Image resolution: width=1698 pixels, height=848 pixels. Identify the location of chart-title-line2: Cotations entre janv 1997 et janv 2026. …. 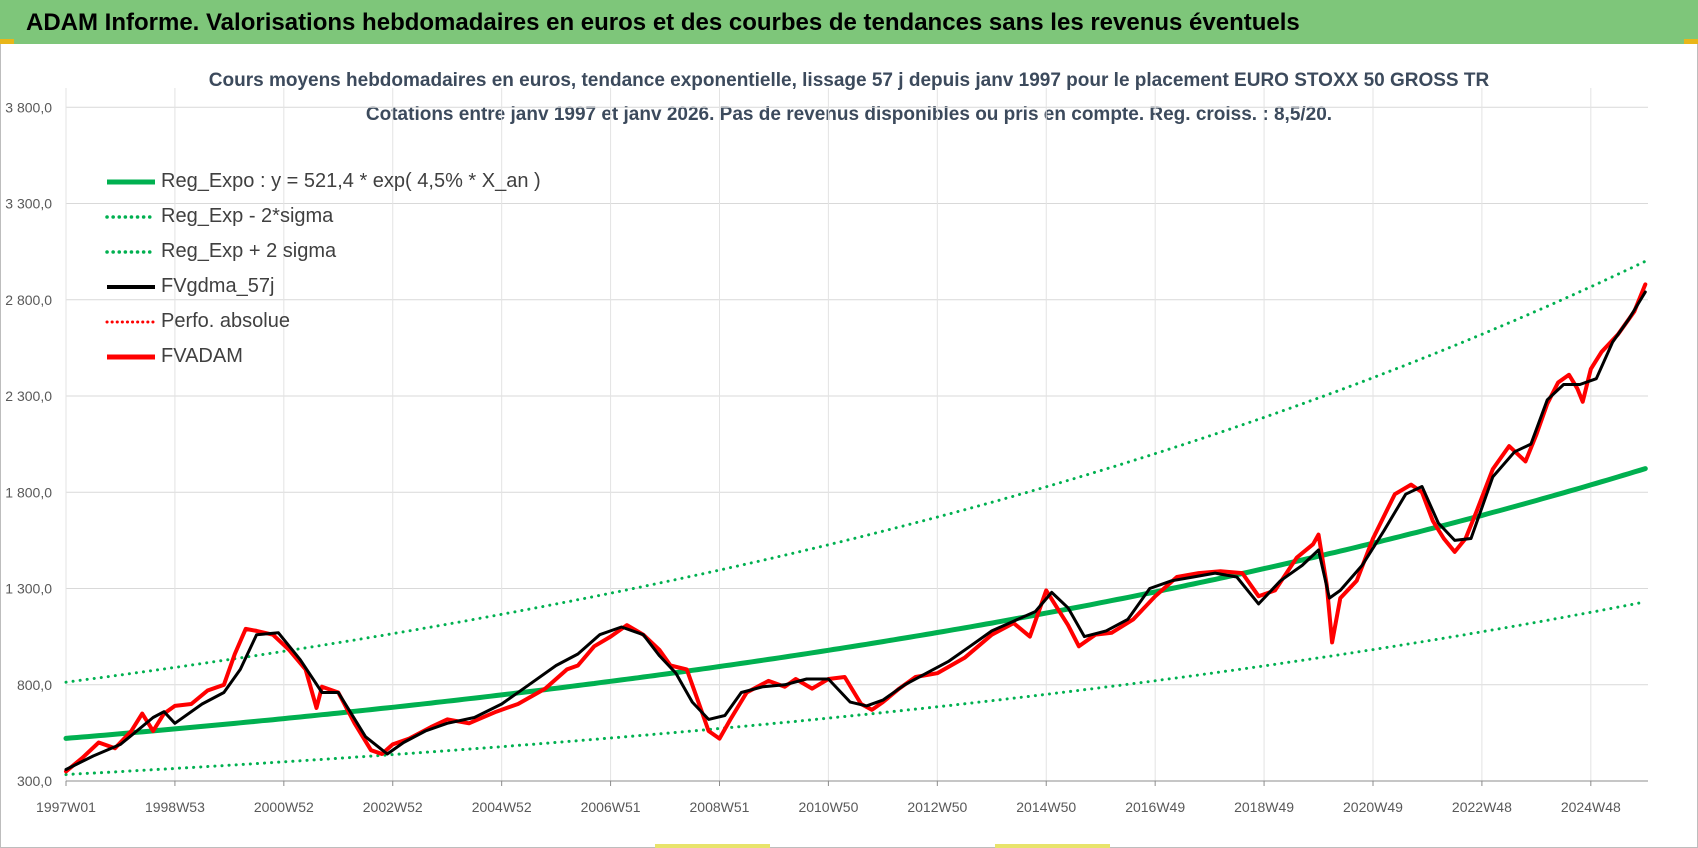
(849, 114).